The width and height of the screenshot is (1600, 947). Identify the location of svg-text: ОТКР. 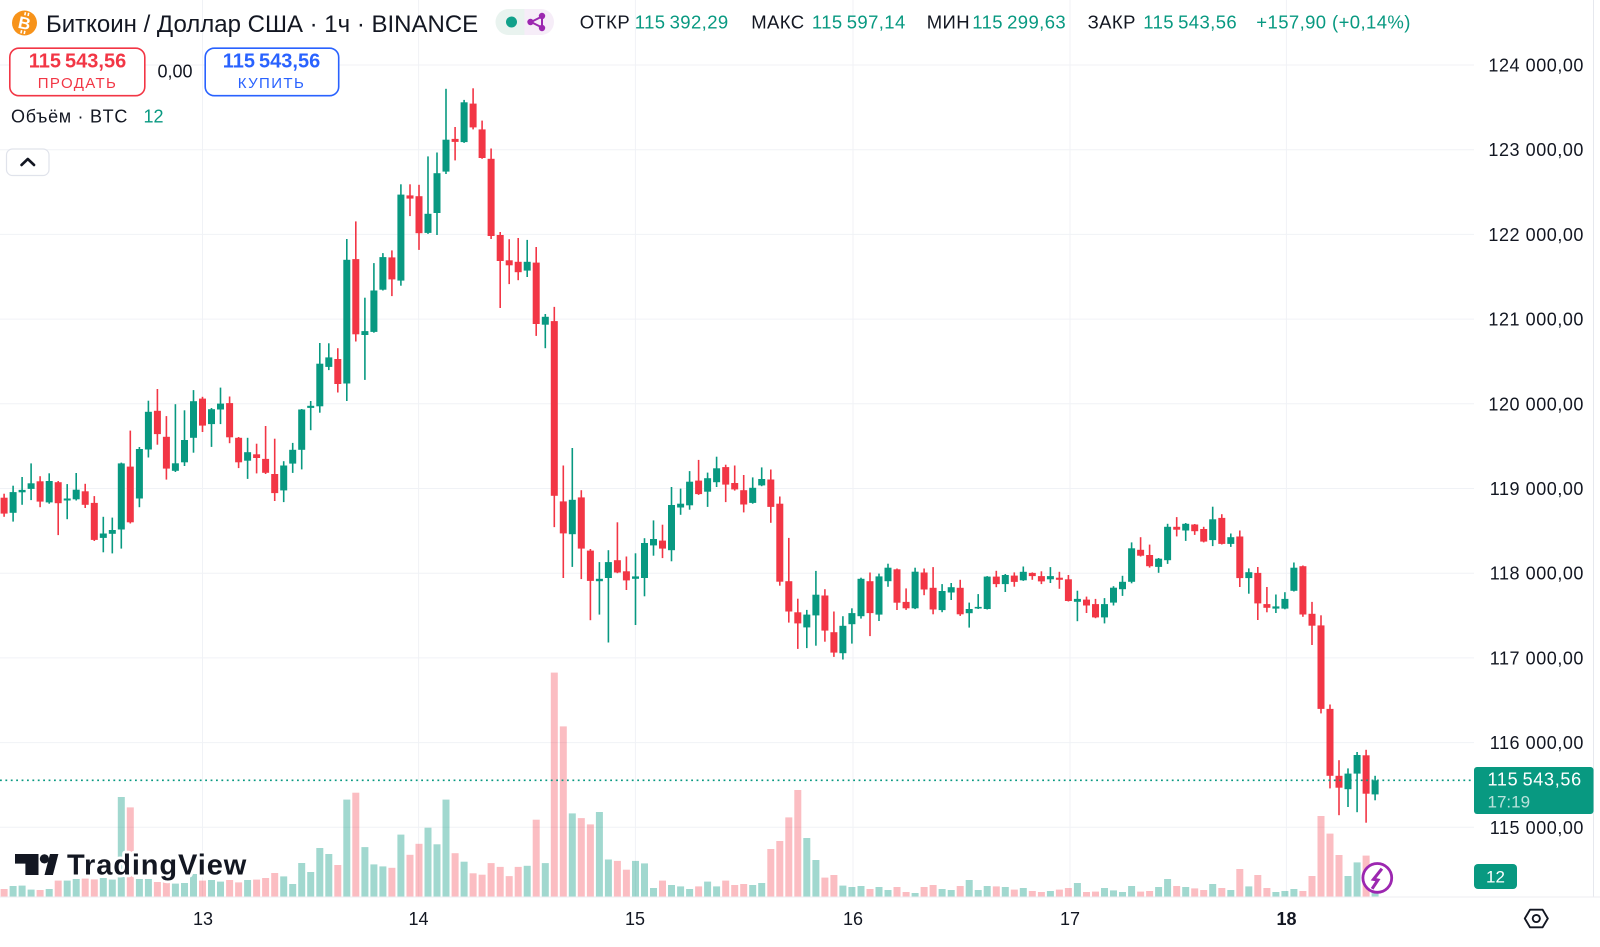
(605, 22).